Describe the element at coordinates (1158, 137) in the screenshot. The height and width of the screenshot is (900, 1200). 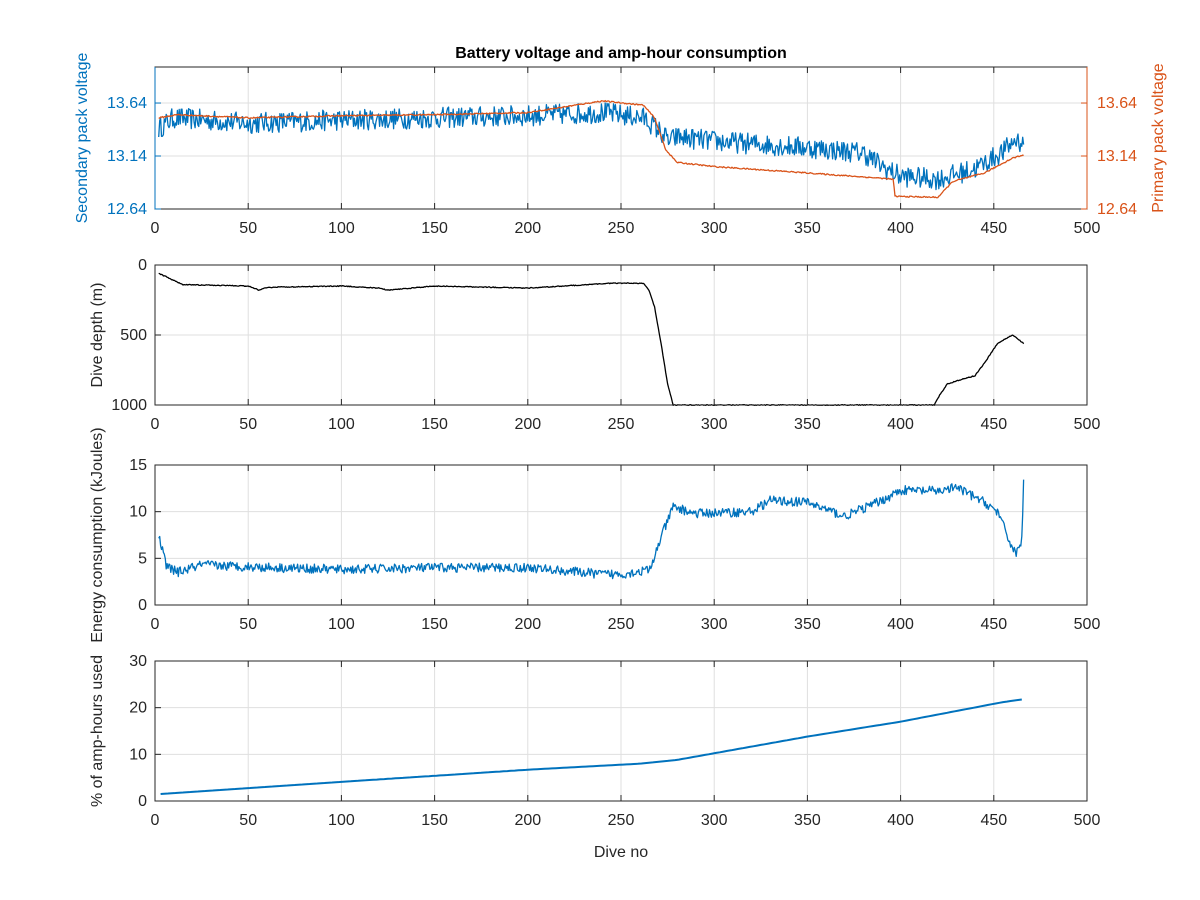
I see `y-axis-label: Primary pack voltage` at that location.